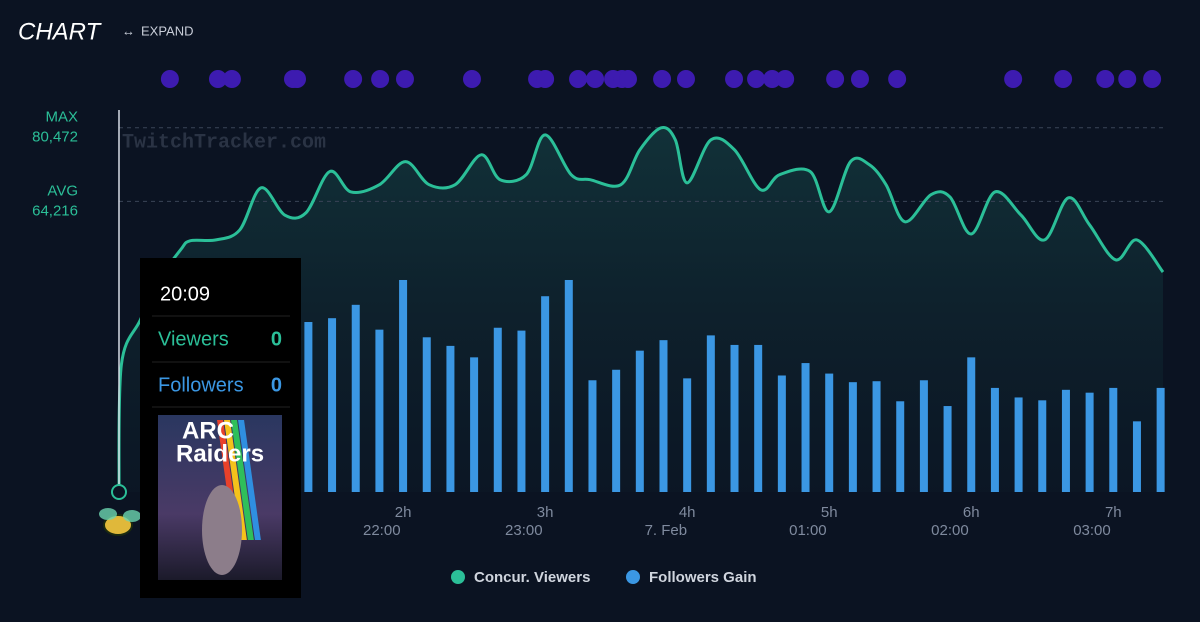 The height and width of the screenshot is (622, 1200). Describe the element at coordinates (220, 497) in the screenshot. I see `game-cover: ARC Raiders` at that location.